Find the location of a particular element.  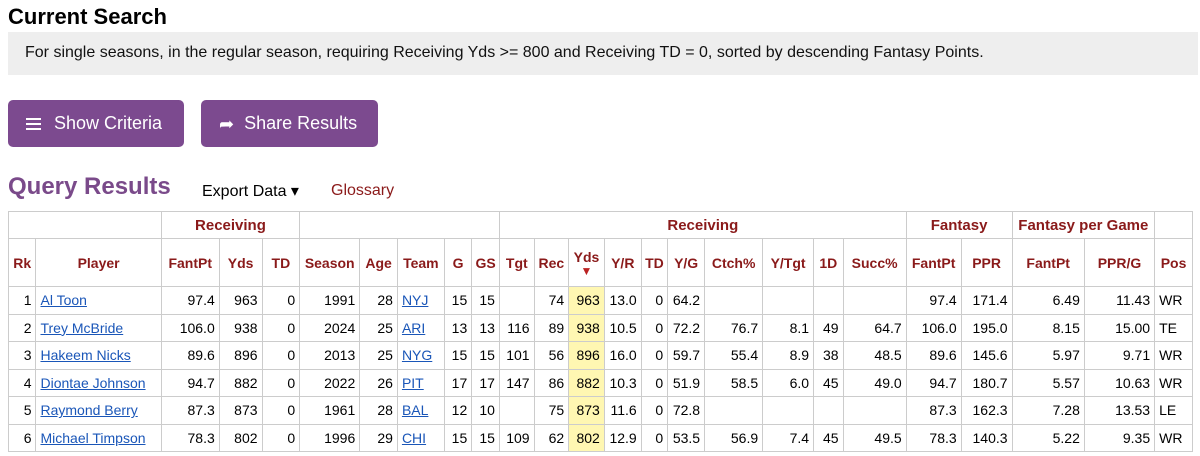

table-cell: Trey McBride is located at coordinates (98, 327).